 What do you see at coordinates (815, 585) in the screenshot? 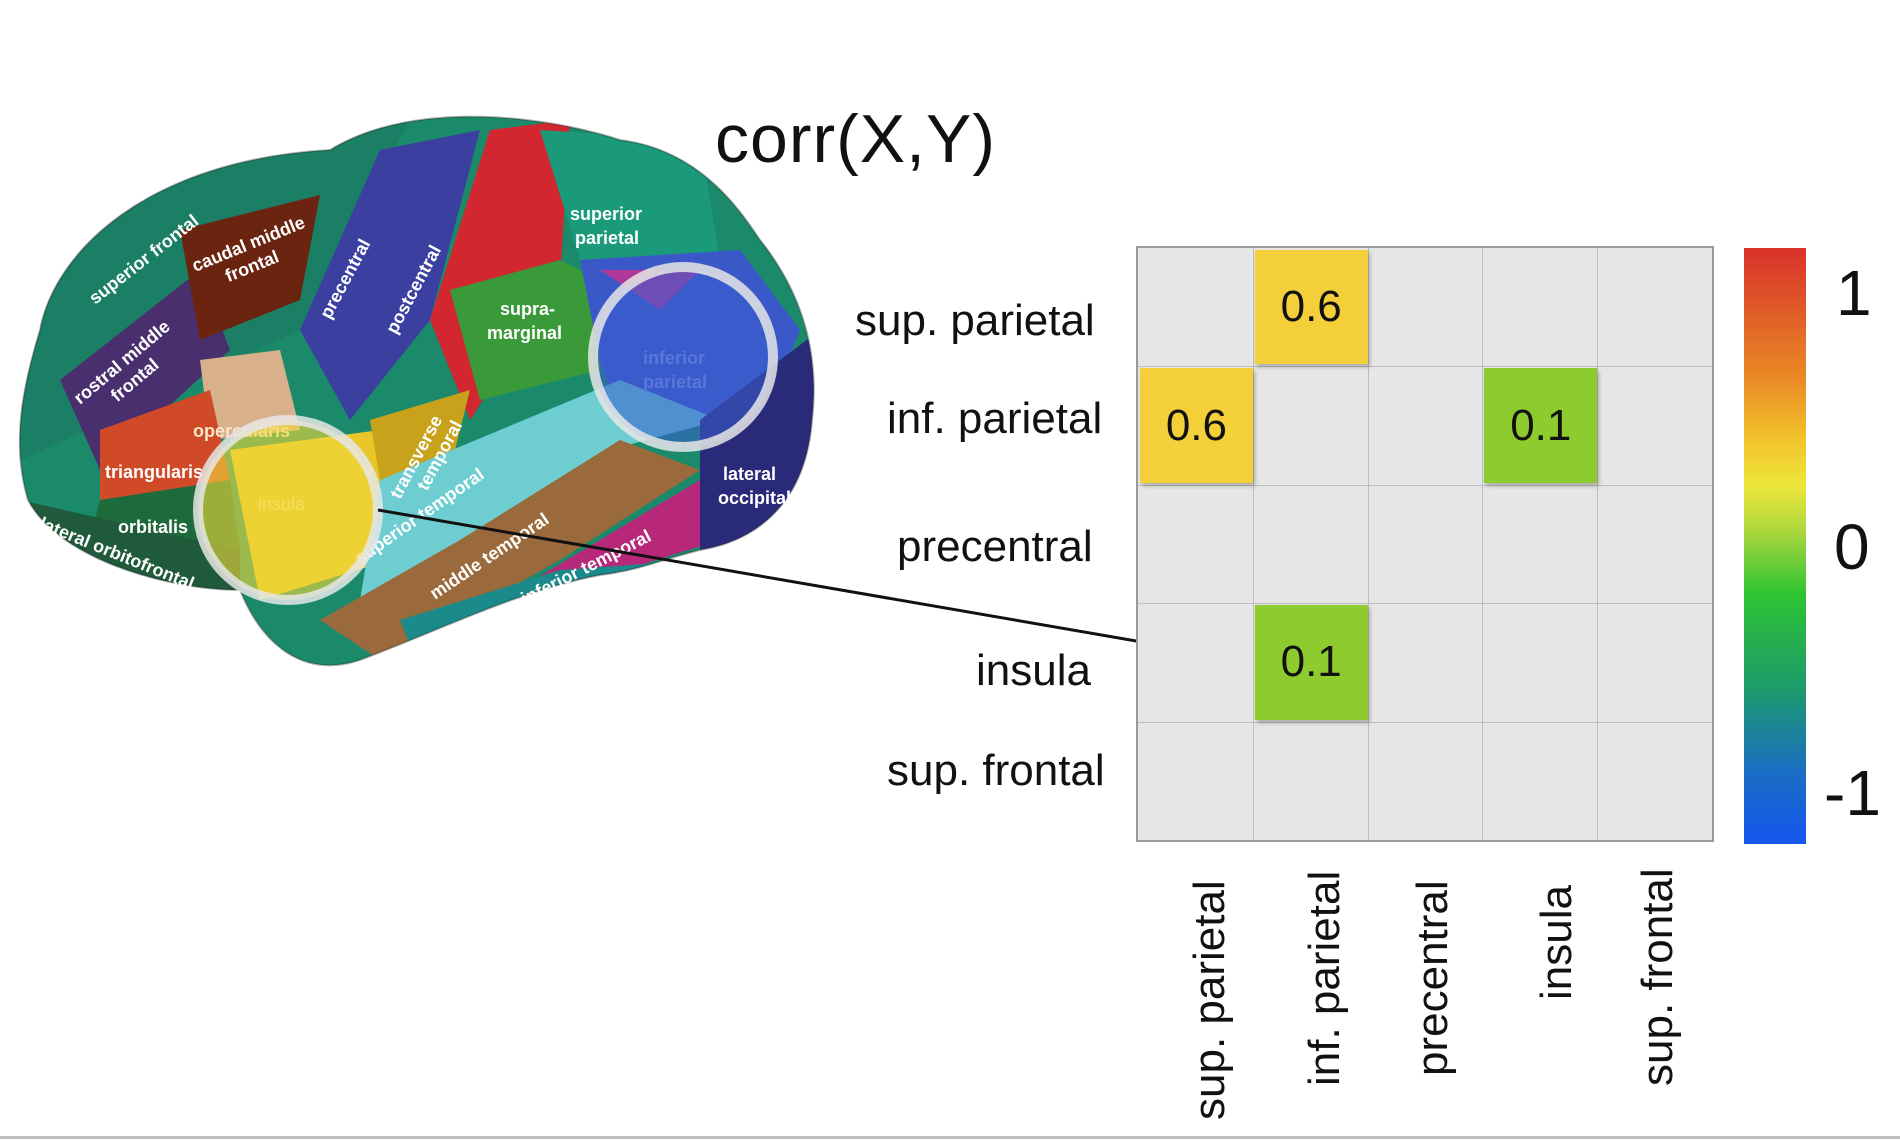
I see `connection-arrow` at bounding box center [815, 585].